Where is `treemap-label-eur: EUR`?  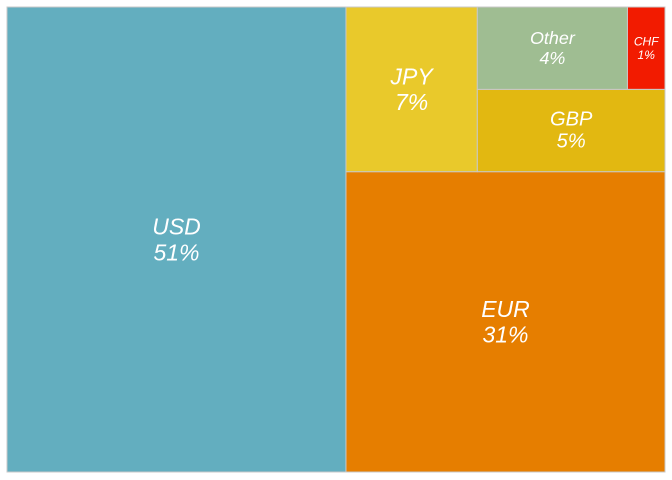
treemap-label-eur: EUR is located at coordinates (505, 309).